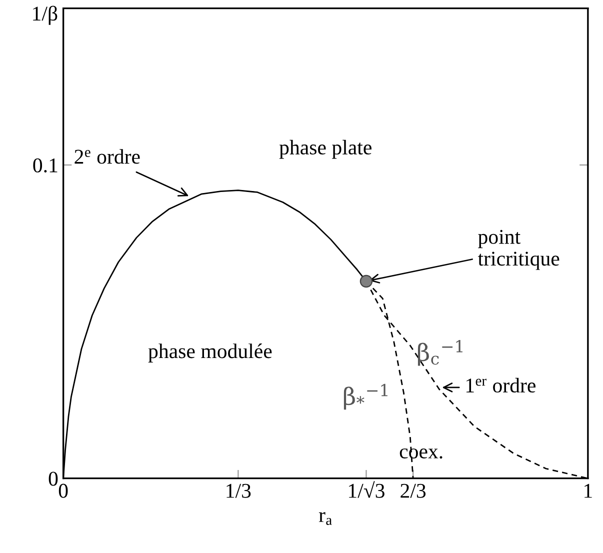  I want to click on annotation: point tricritique, so click(519, 250).